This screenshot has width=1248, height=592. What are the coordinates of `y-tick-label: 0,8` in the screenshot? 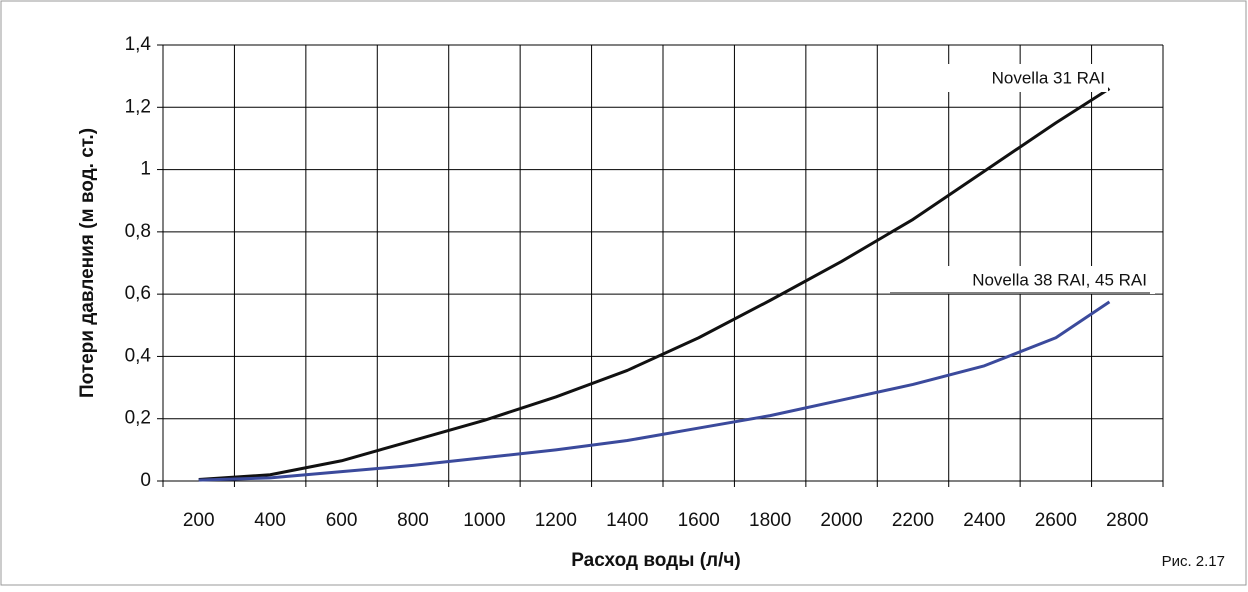 It's located at (138, 231).